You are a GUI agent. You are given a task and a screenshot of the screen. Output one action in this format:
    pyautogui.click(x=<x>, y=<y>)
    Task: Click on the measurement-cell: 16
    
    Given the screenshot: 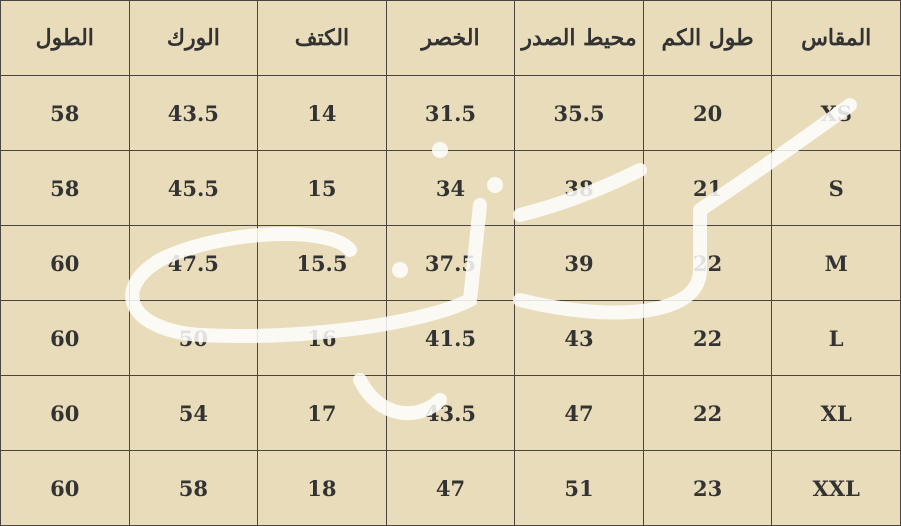 What is the action you would take?
    pyautogui.click(x=322, y=338)
    